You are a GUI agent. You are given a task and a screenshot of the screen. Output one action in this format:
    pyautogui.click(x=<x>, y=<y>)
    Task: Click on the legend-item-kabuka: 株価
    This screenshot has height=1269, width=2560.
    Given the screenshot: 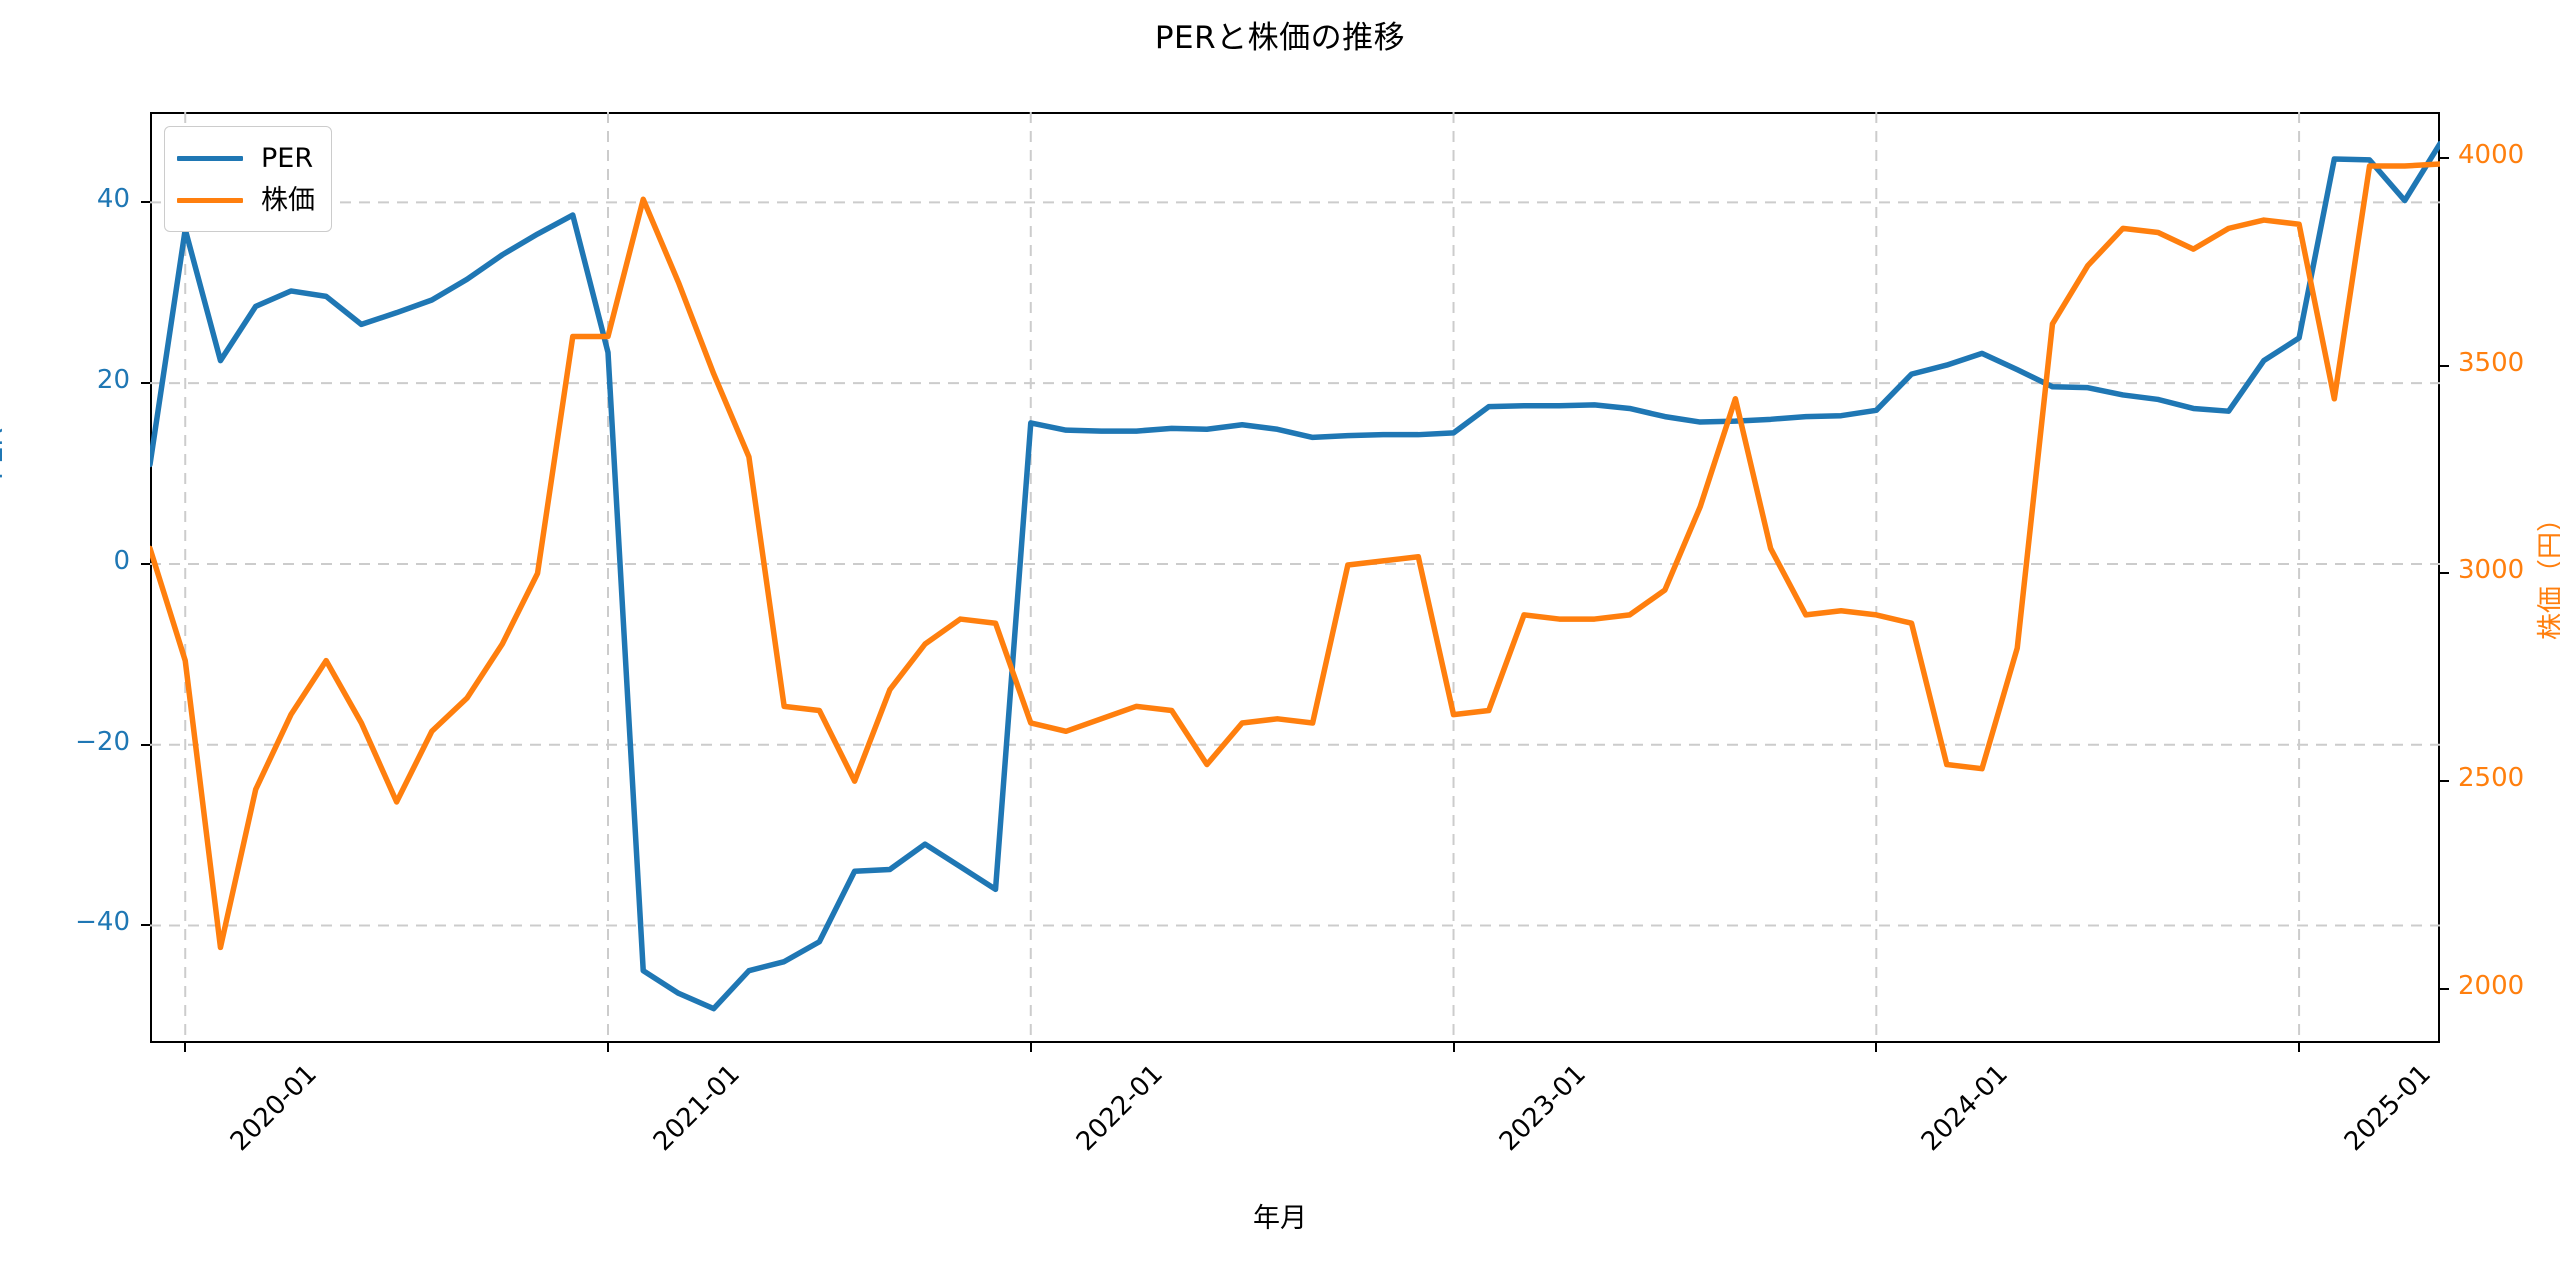 What is the action you would take?
    pyautogui.click(x=246, y=200)
    